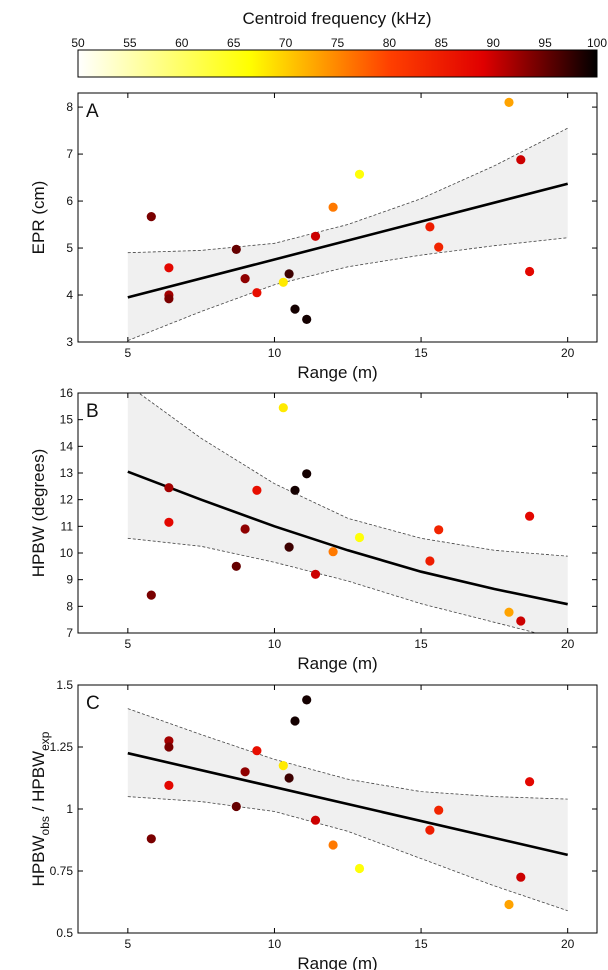  Describe the element at coordinates (67, 553) in the screenshot. I see `y-tick-label: 10` at that location.